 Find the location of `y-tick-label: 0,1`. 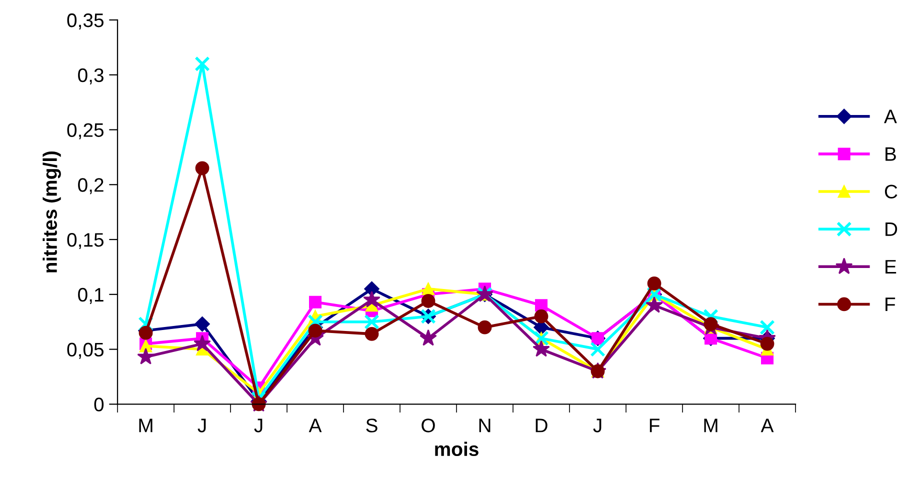

y-tick-label: 0,1 is located at coordinates (91, 296).